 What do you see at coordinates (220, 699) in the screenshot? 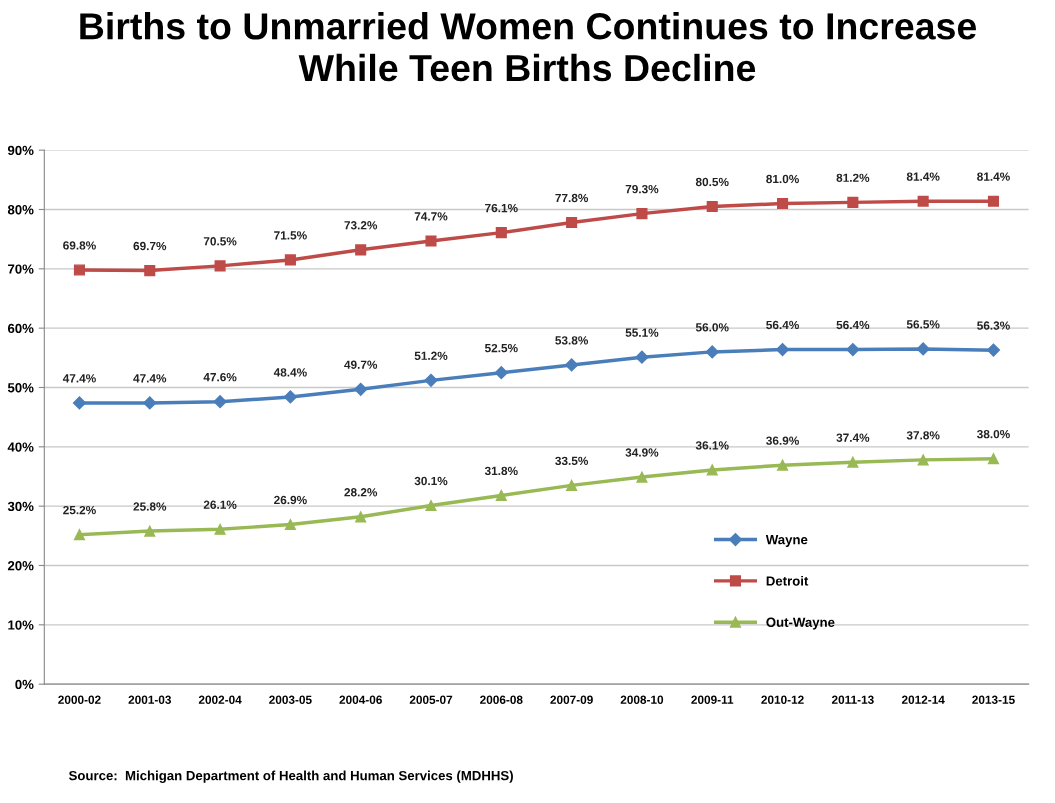
I see `x-tick-label: 2002-04` at bounding box center [220, 699].